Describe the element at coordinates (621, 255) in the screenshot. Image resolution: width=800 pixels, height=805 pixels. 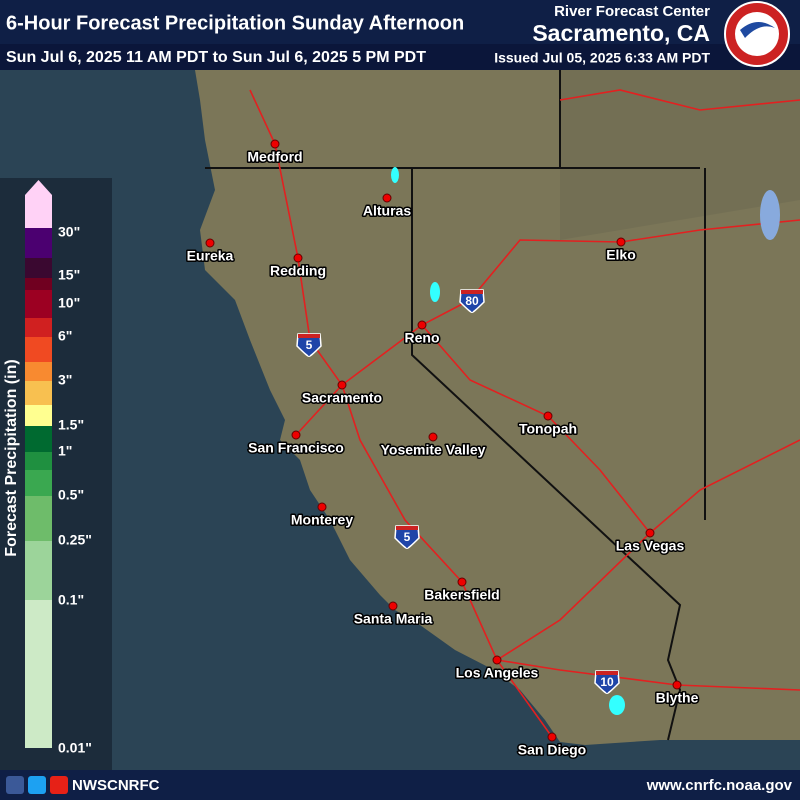
I see `city-label: Elko` at that location.